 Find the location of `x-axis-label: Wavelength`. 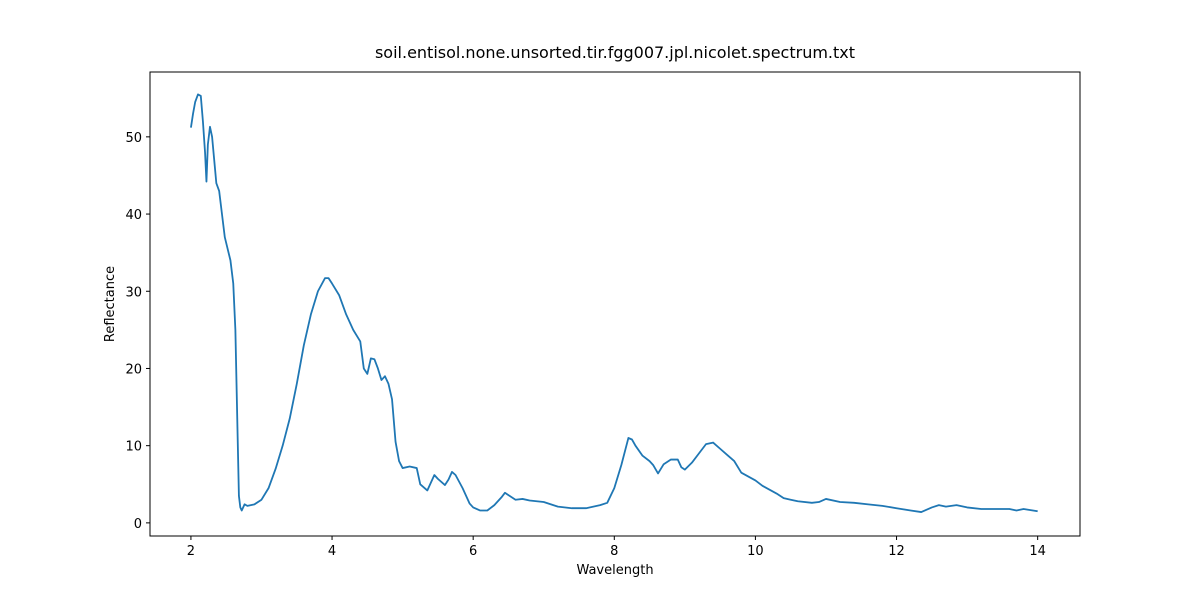

x-axis-label: Wavelength is located at coordinates (614, 570).